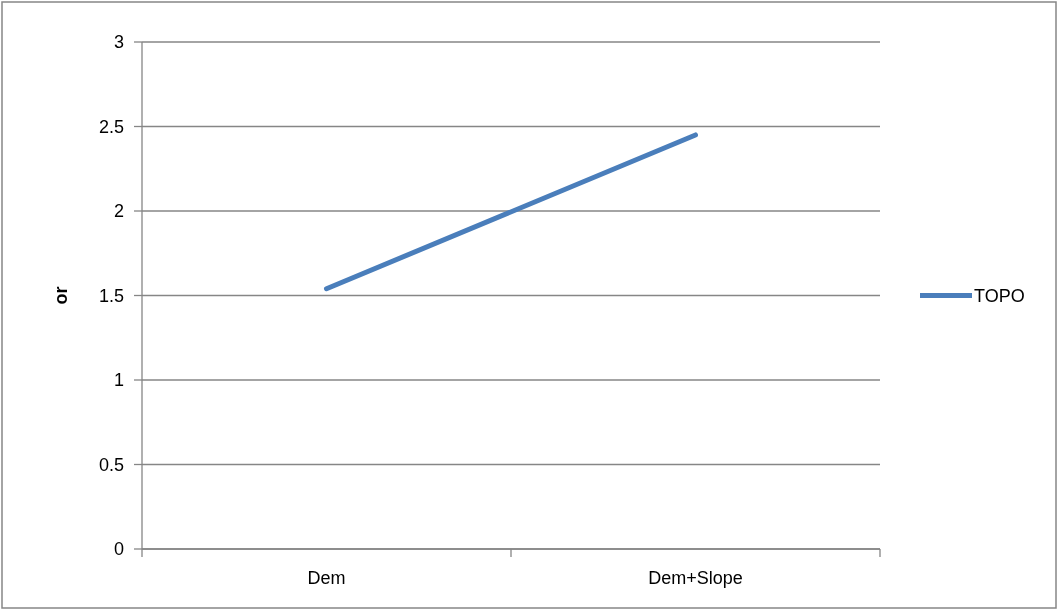  Describe the element at coordinates (118, 549) in the screenshot. I see `y-tick-label: 0` at that location.